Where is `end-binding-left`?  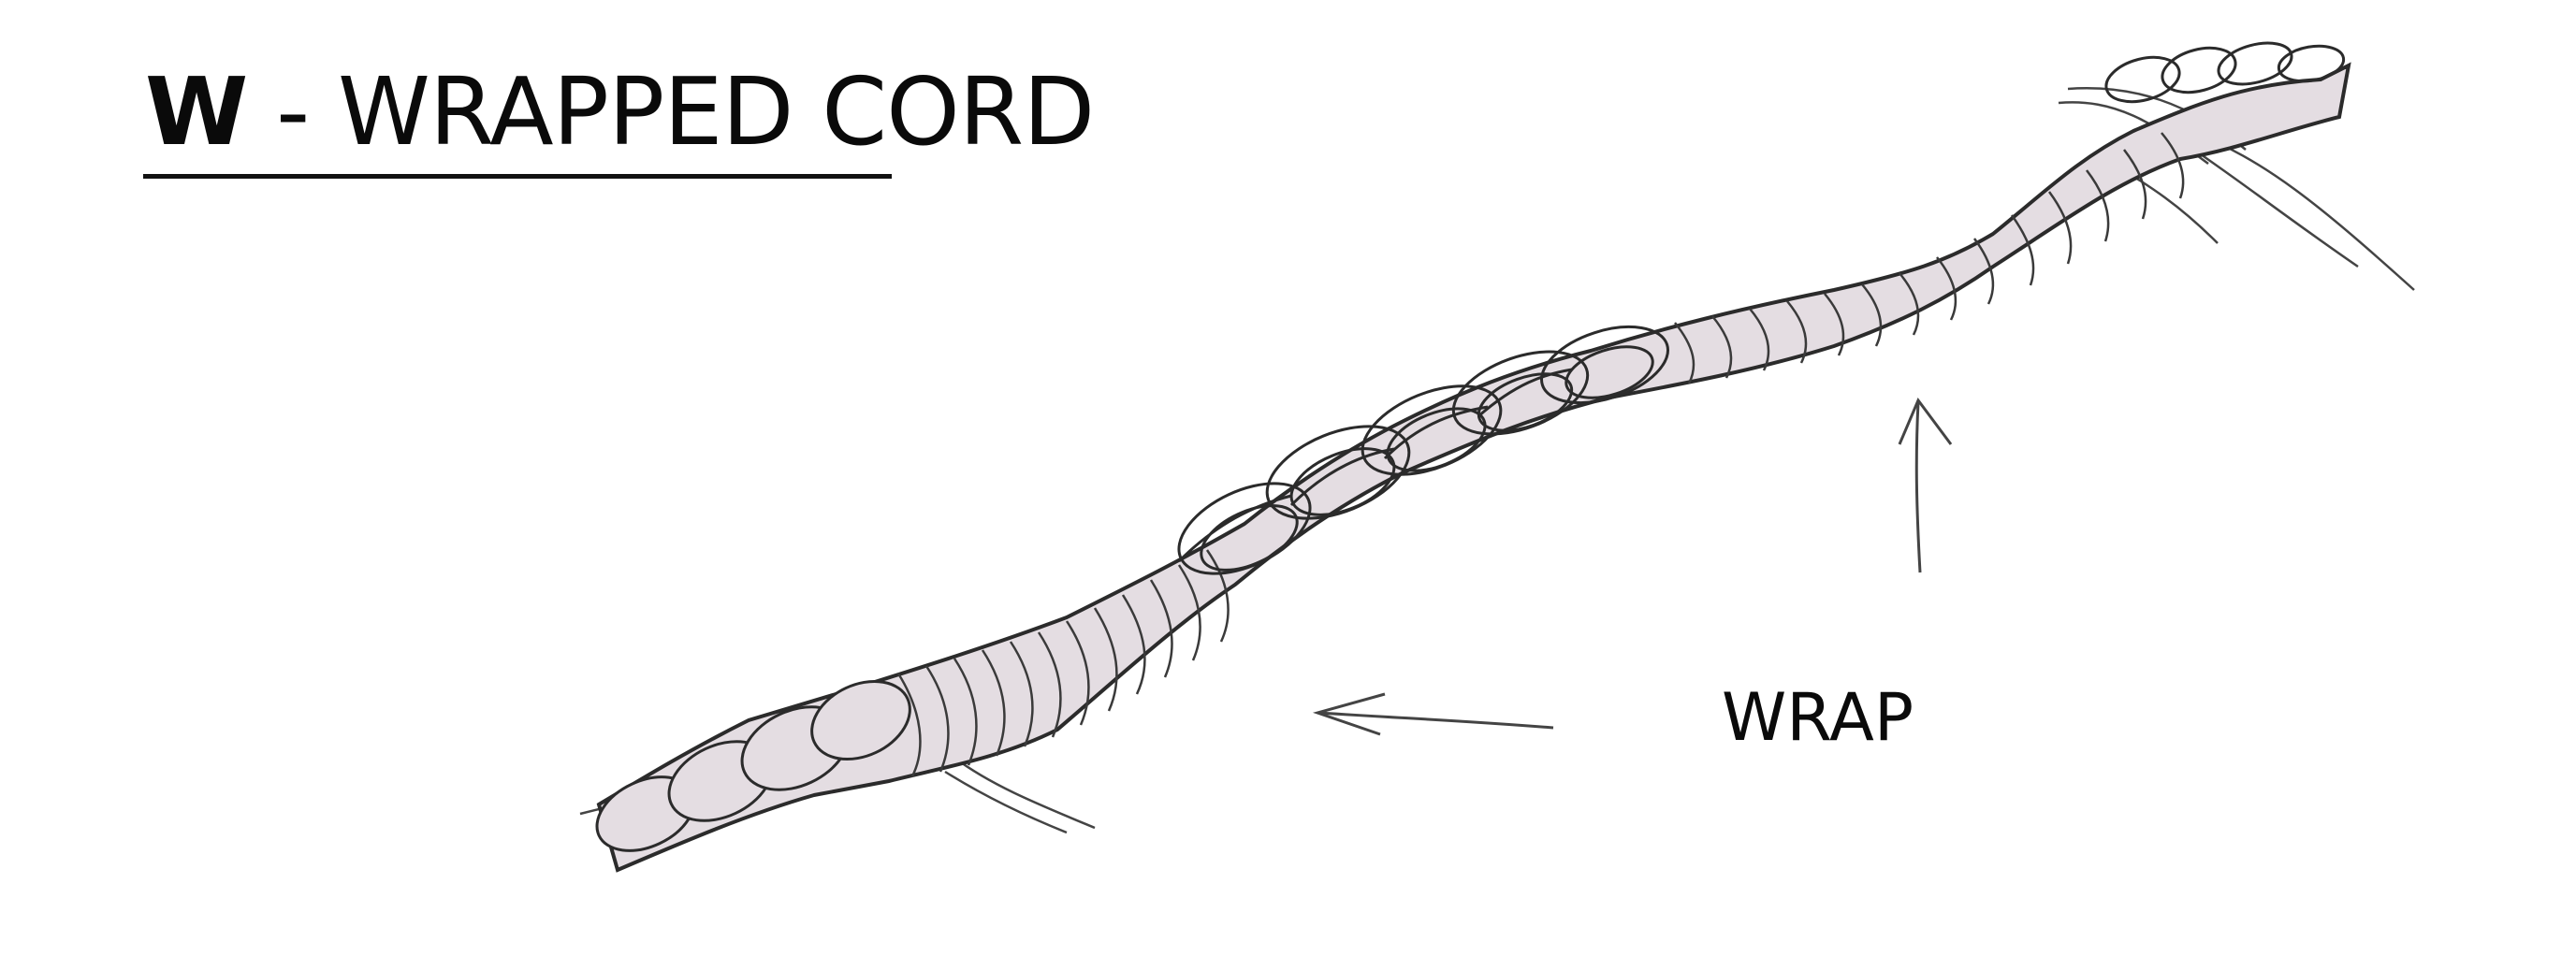 end-binding-left is located at coordinates (753, 765).